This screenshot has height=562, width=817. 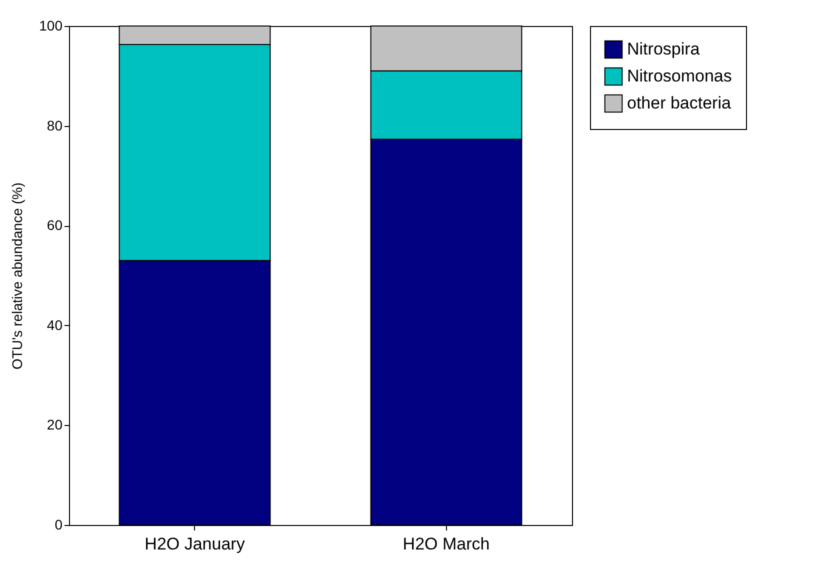 What do you see at coordinates (679, 103) in the screenshot?
I see `legend-label: other bacteria` at bounding box center [679, 103].